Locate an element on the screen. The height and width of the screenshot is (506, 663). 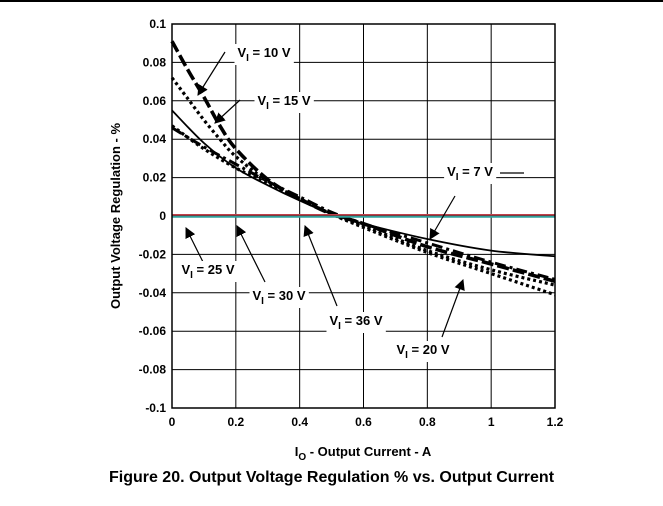
x-tick-label: 0.2 is located at coordinates (235, 422).